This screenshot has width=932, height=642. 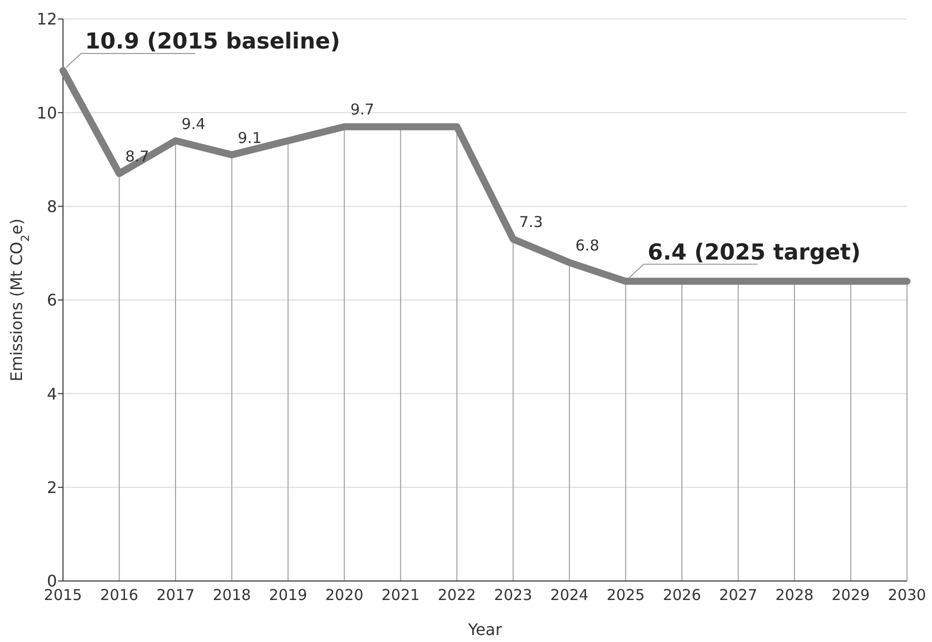 What do you see at coordinates (250, 137) in the screenshot?
I see `data-label: 9.1` at bounding box center [250, 137].